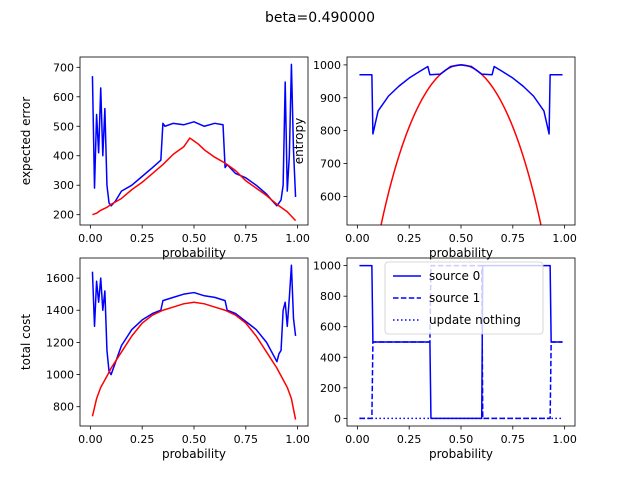 This screenshot has width=640, height=483. I want to click on sources-ytick-label: 800, so click(330, 296).